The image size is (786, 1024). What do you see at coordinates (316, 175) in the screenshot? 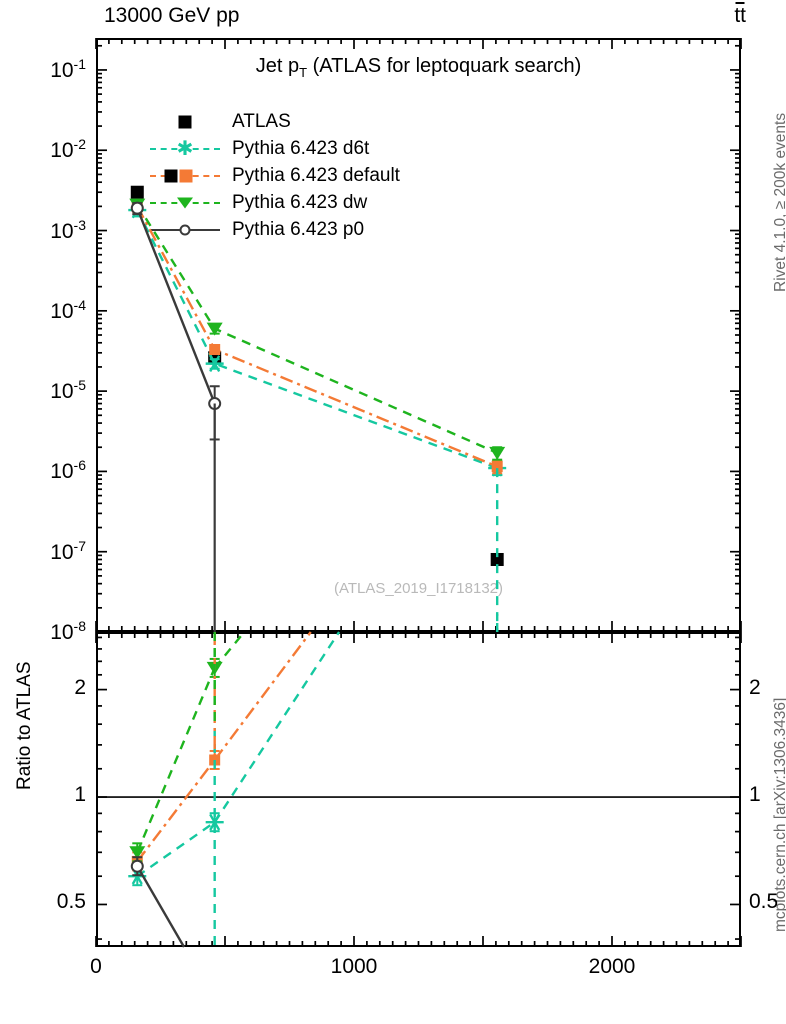
I see `legend-label: Pythia 6.423 default` at bounding box center [316, 175].